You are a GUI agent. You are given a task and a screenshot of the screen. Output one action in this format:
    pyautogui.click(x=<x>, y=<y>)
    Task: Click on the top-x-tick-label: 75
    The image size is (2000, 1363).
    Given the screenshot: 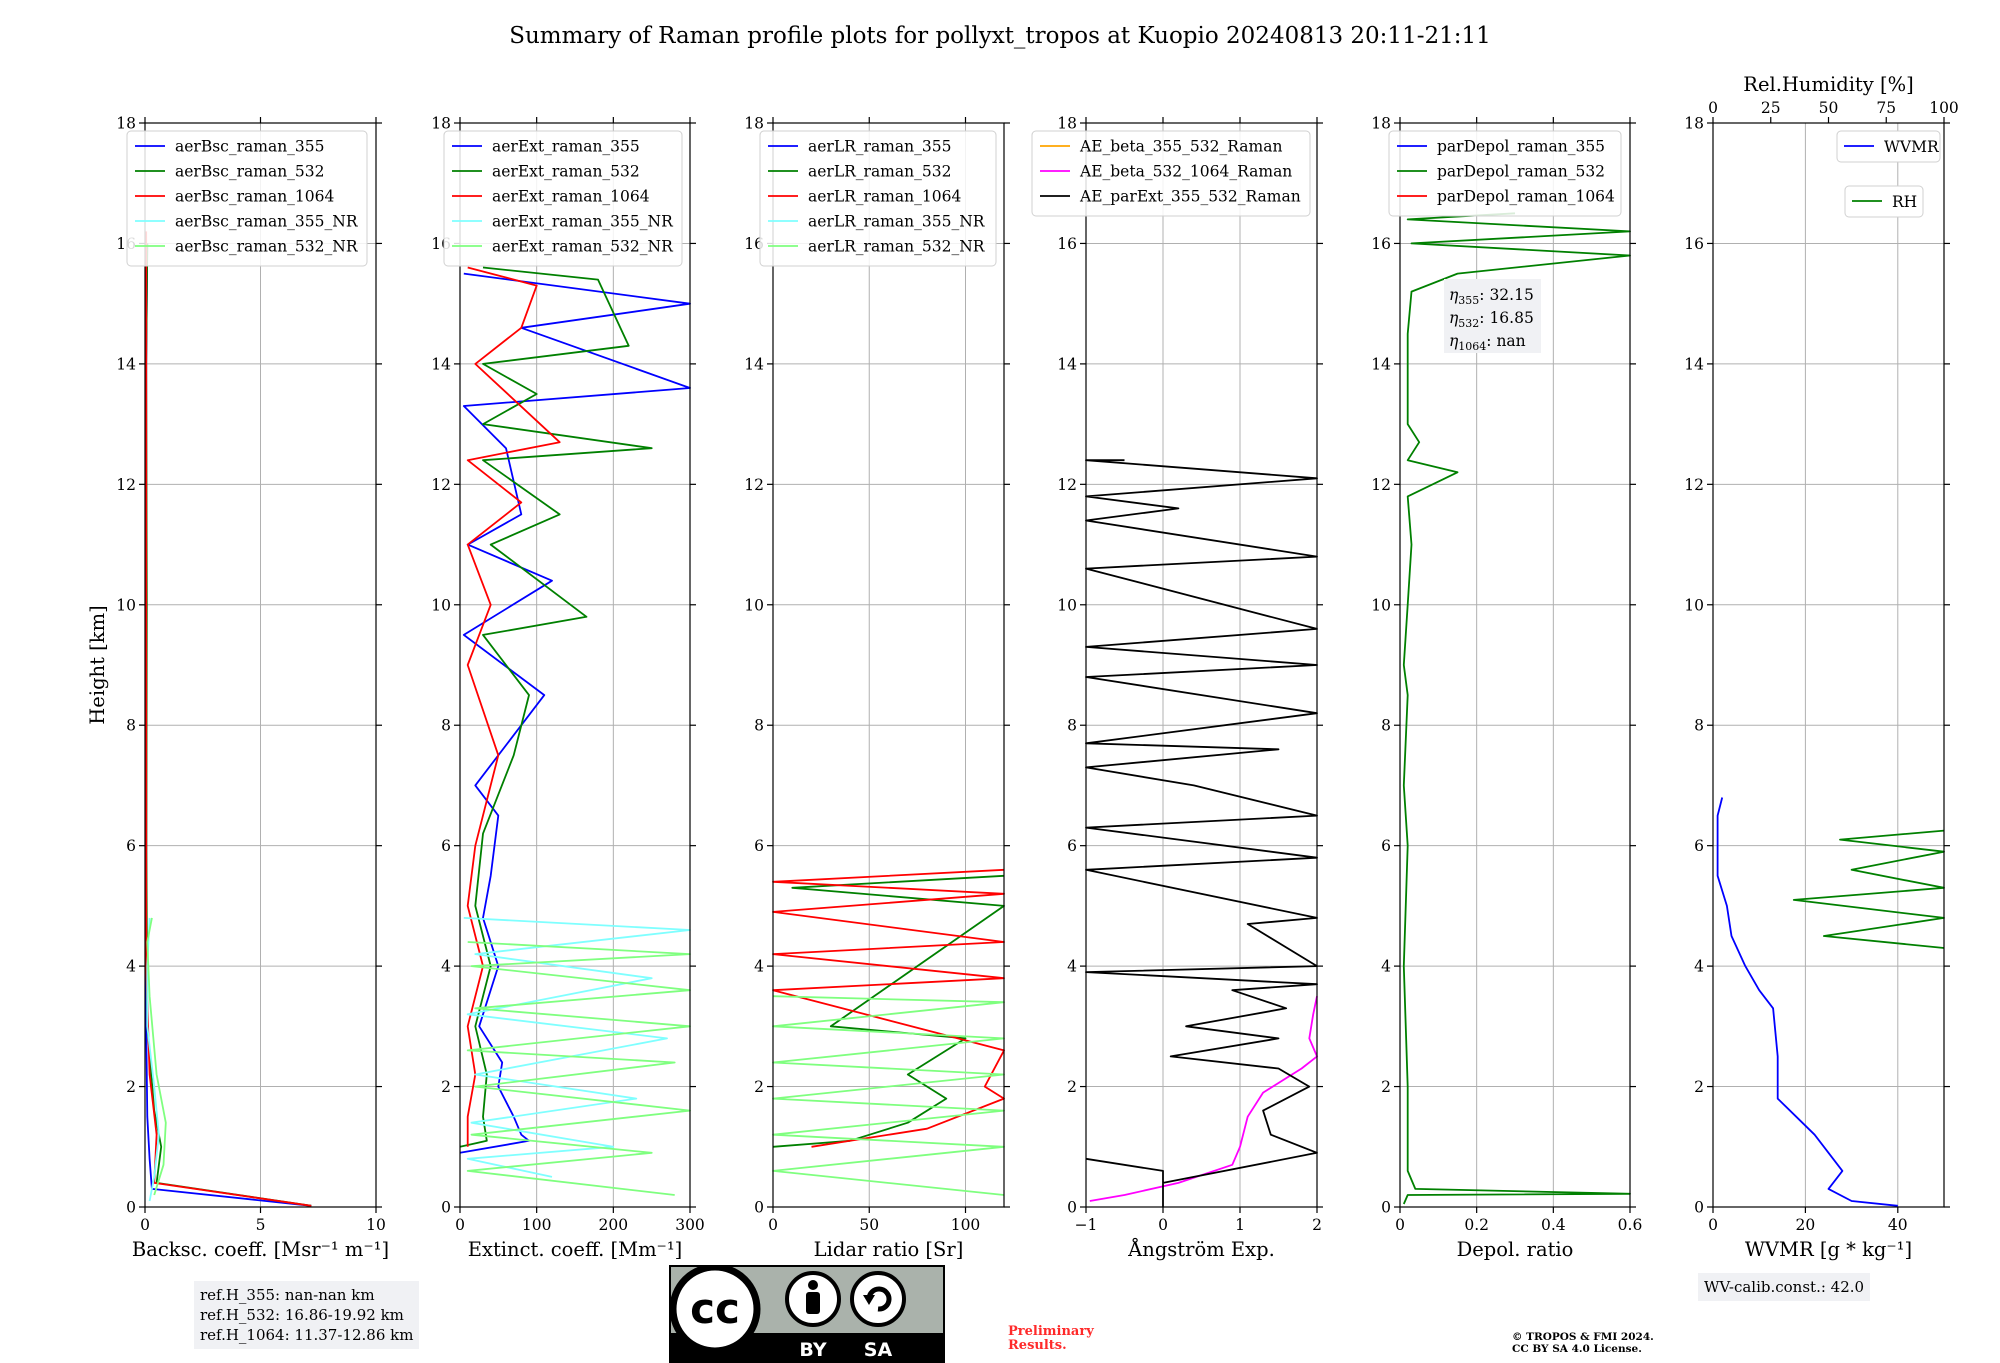 What is the action you would take?
    pyautogui.click(x=1886, y=108)
    